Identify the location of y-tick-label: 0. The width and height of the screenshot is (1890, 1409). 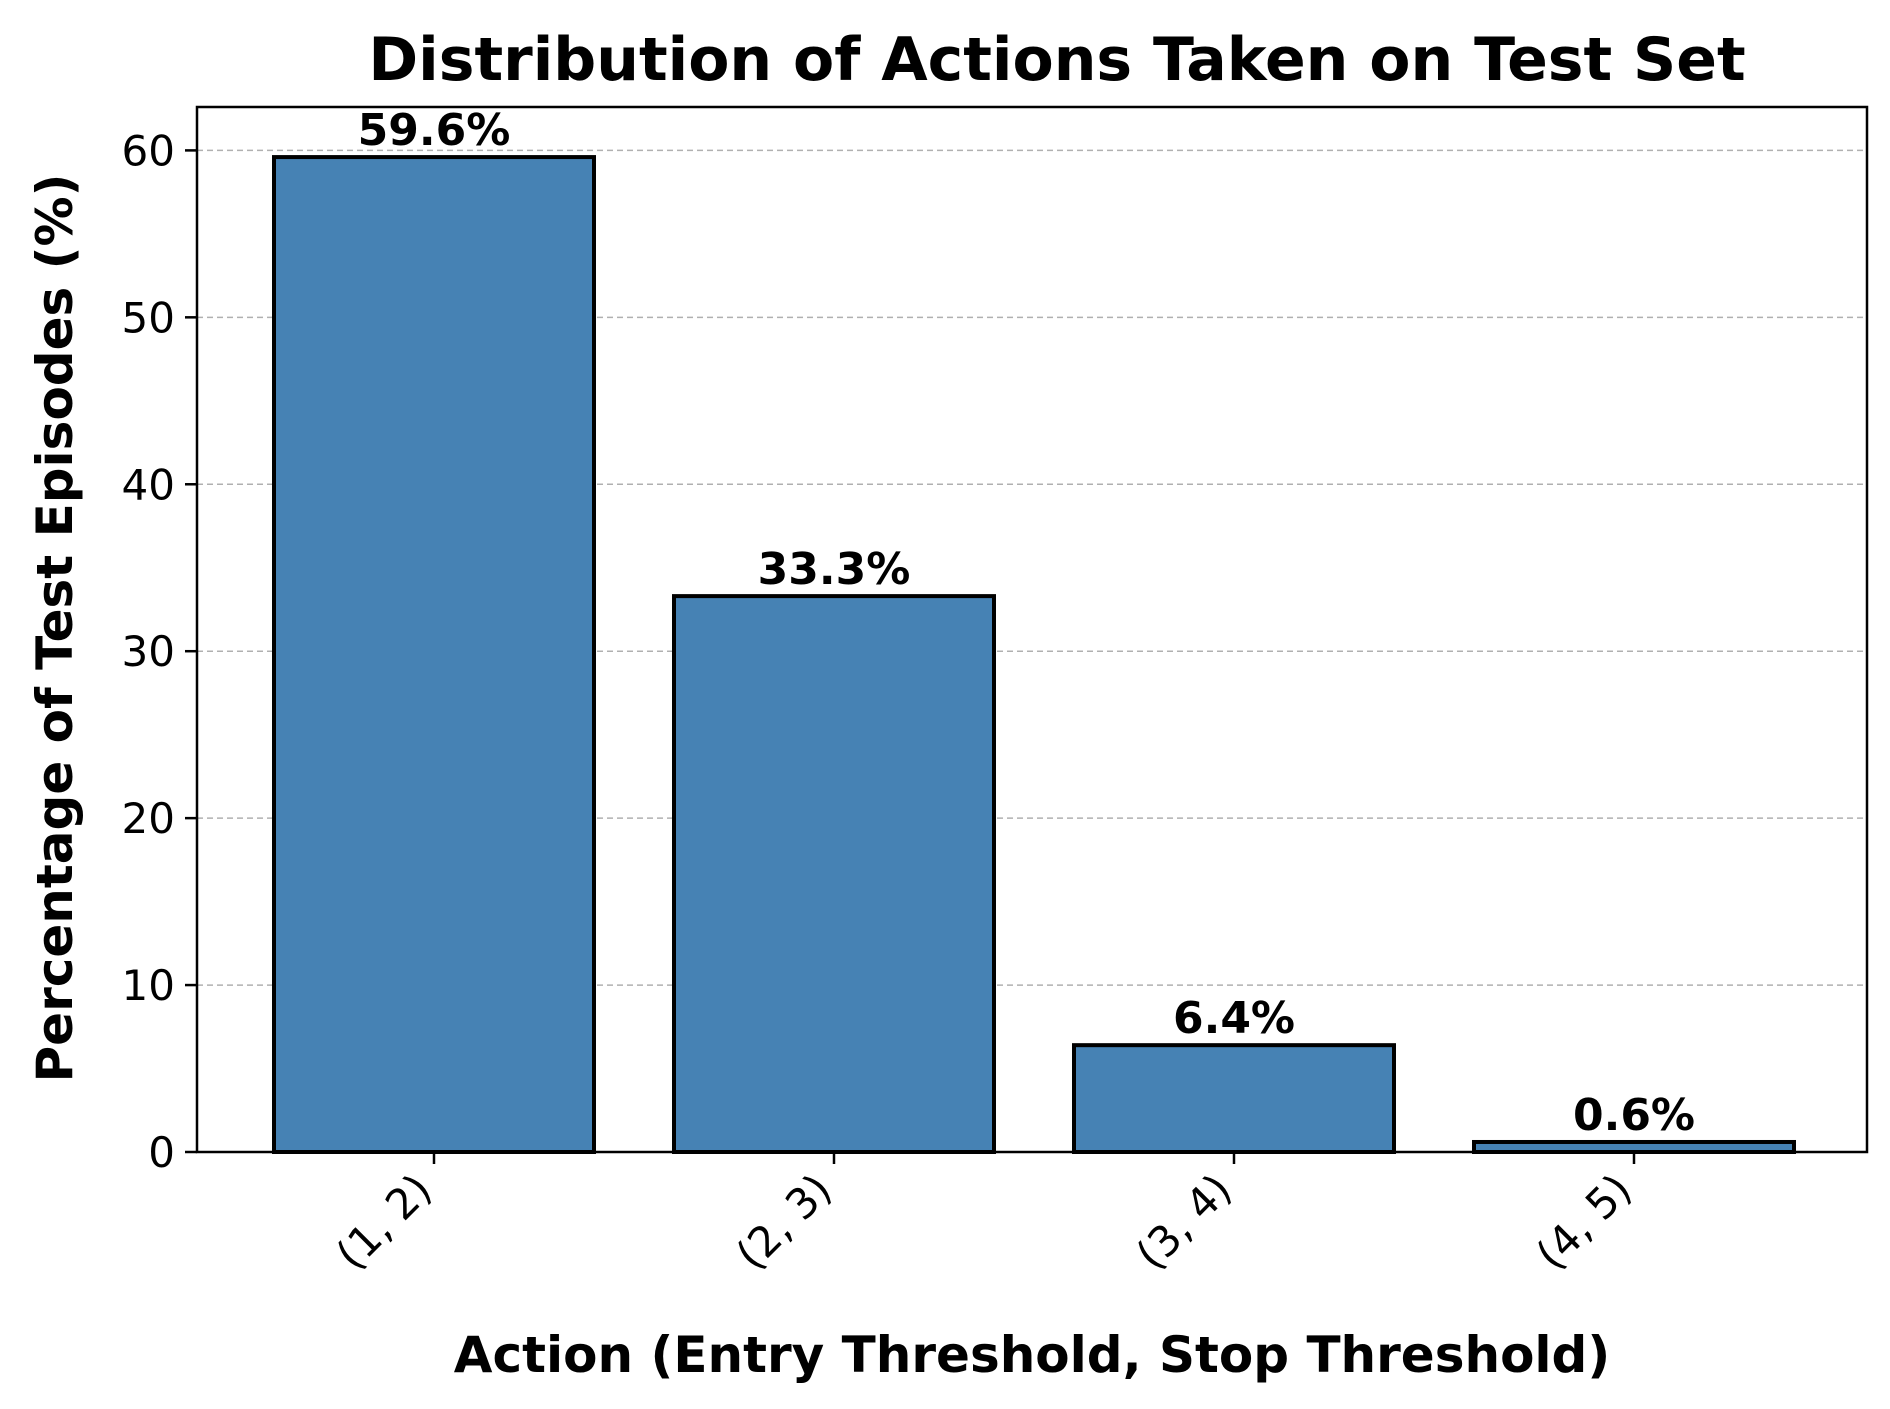
(161, 1152).